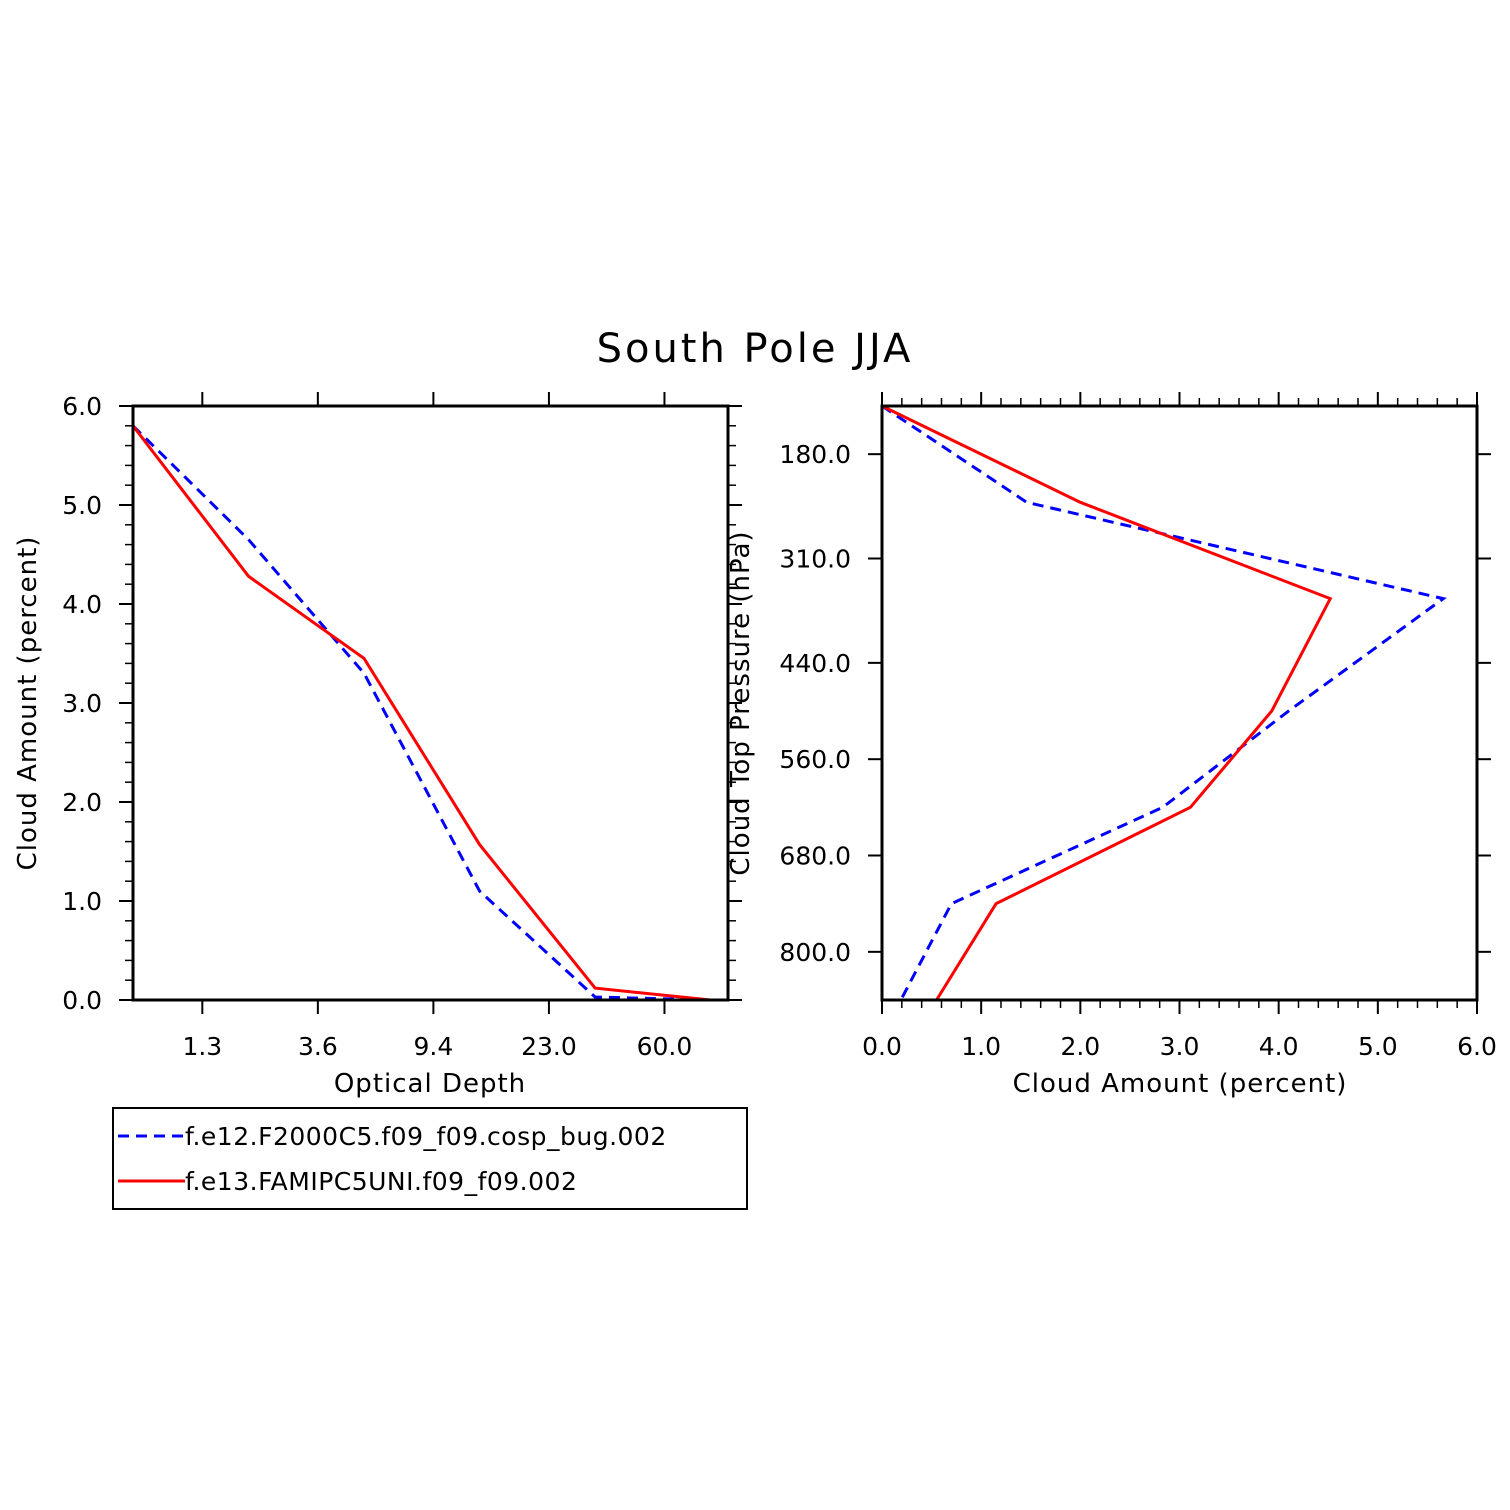 The height and width of the screenshot is (1510, 1510). Describe the element at coordinates (434, 1046) in the screenshot. I see `left-x-tick-label: 9.4` at that location.